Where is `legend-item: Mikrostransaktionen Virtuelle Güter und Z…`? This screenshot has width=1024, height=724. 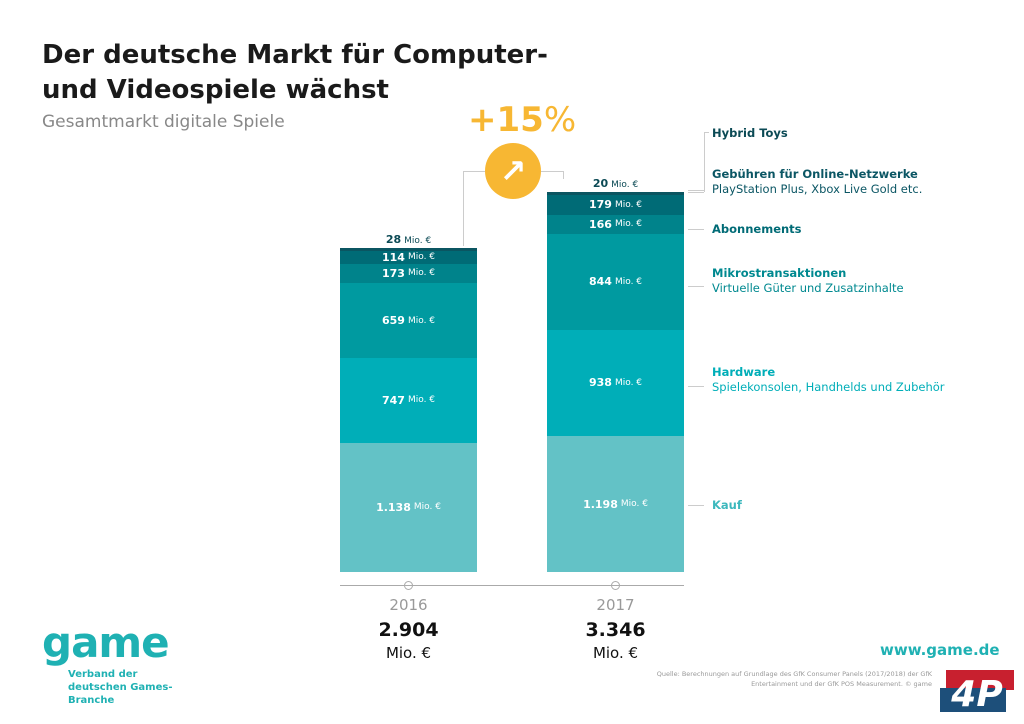
legend-item: Mikrostransaktionen Virtuelle Güter und Z… is located at coordinates (832, 281).